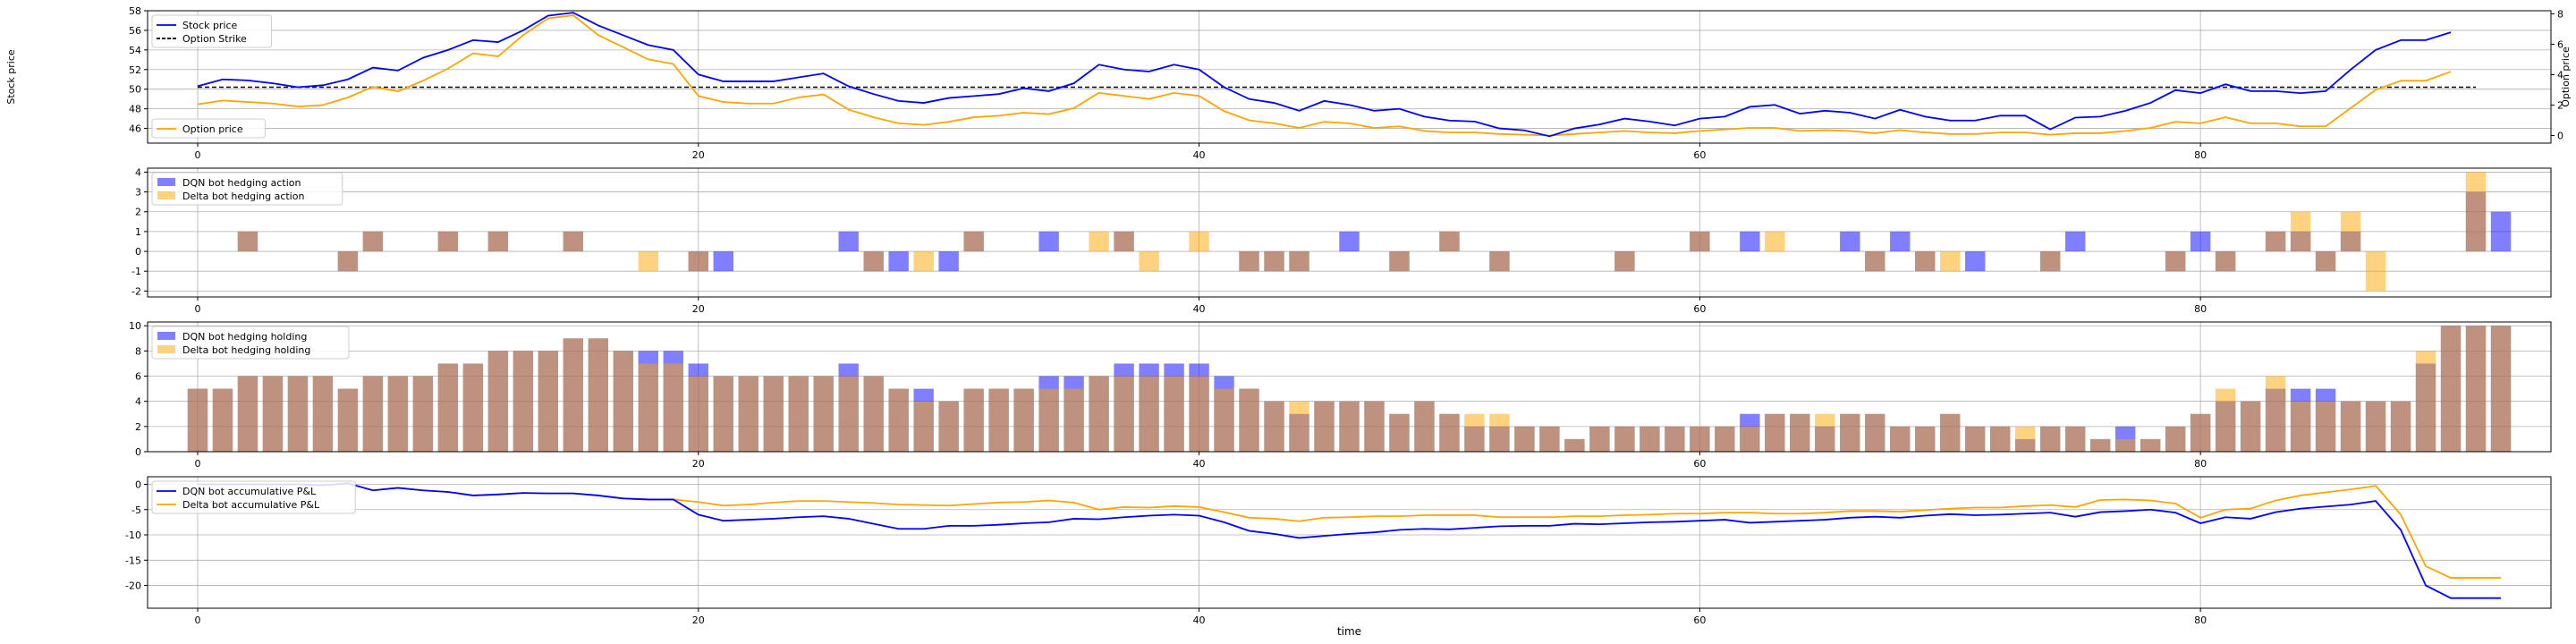 The width and height of the screenshot is (2576, 644). I want to click on y-tick-label: 4, so click(138, 402).